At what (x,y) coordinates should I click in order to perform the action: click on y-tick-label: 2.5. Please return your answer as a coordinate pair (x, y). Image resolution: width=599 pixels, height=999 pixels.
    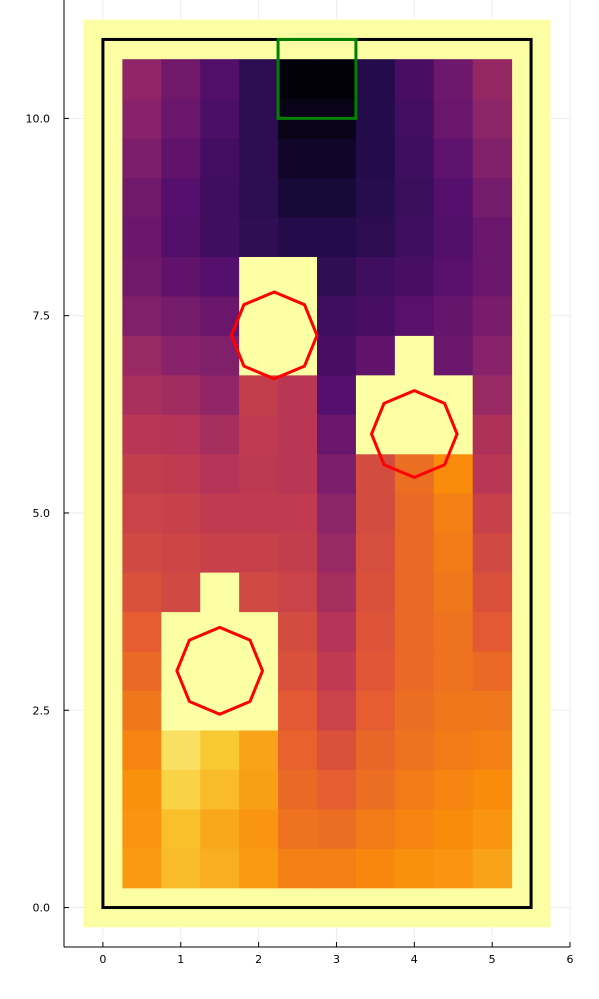
    Looking at the image, I should click on (42, 710).